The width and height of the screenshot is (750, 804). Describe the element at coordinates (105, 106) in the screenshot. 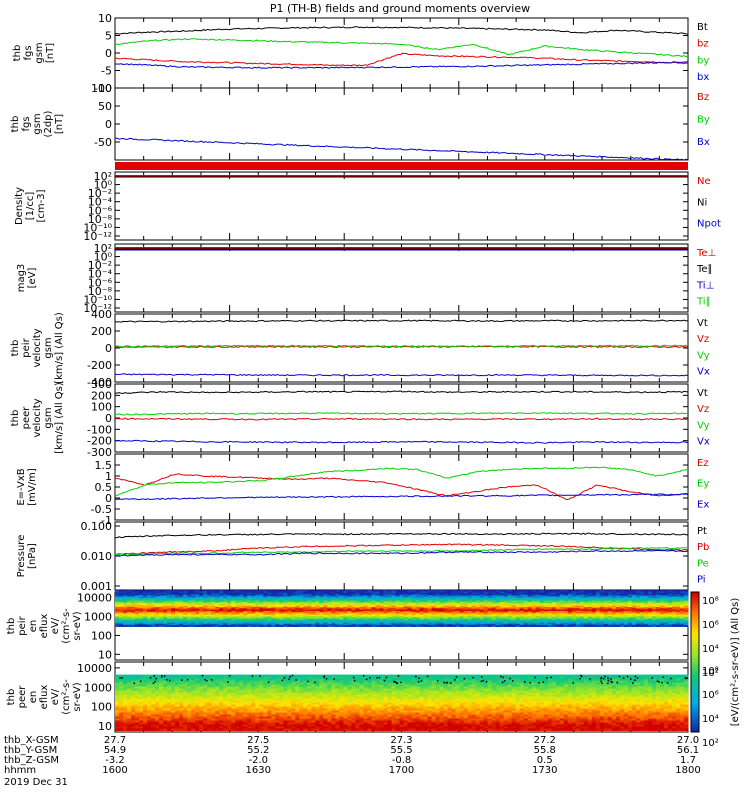

I see `y-tick-label: 50` at that location.